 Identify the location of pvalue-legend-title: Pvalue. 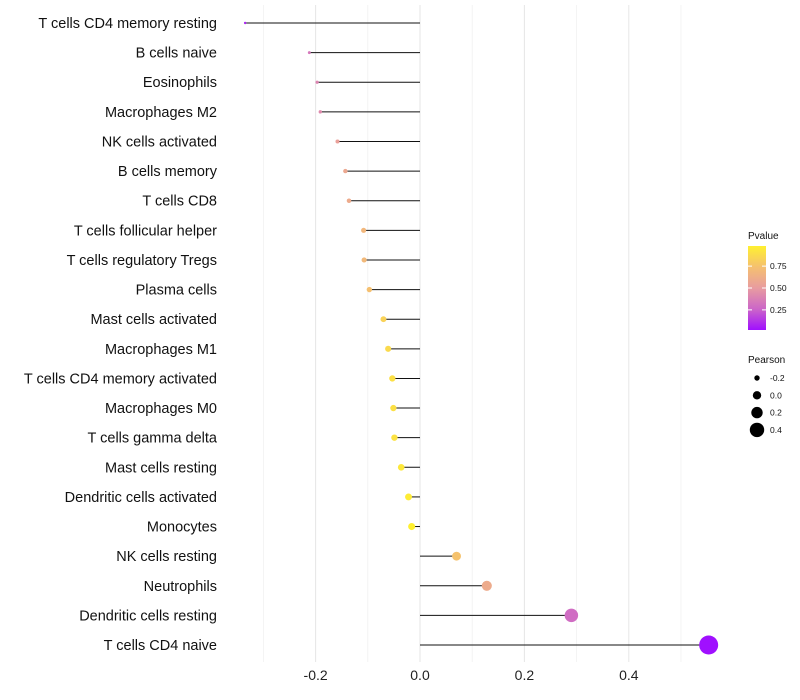
(763, 236).